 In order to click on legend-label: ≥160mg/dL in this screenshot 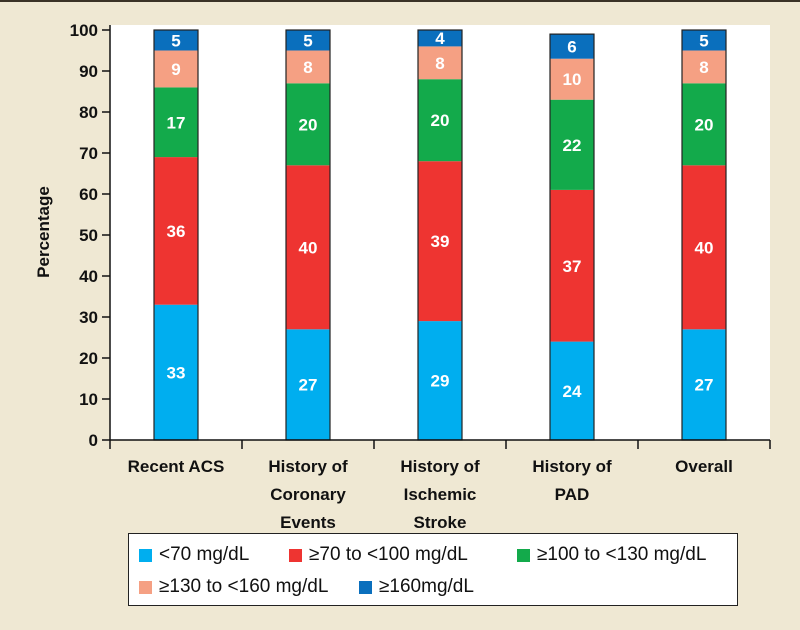, I will do `click(426, 586)`.